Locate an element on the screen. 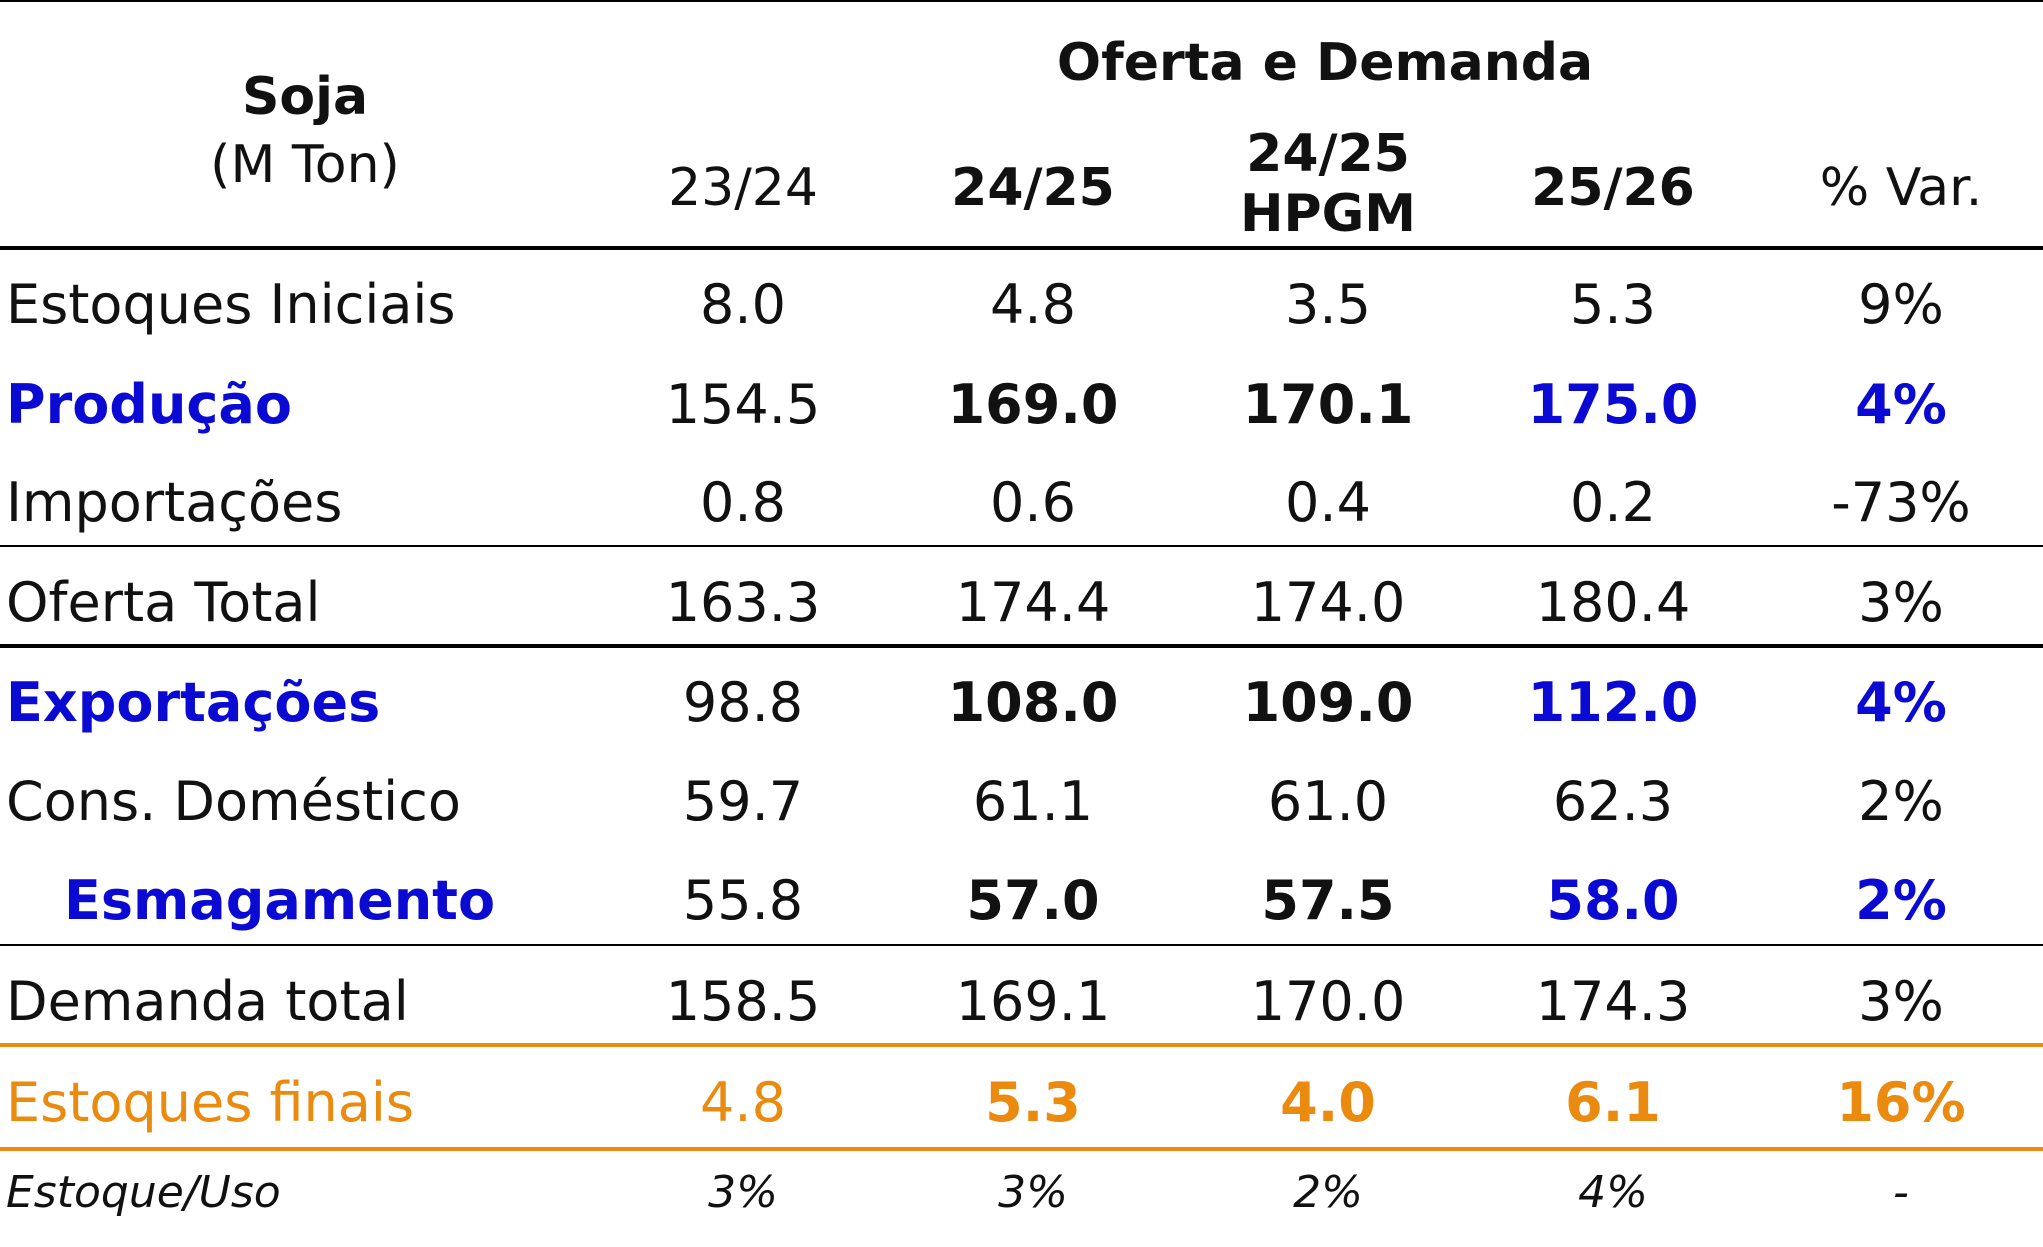 This screenshot has width=2043, height=1247. cell-25-26: 0.2 is located at coordinates (1613, 502).